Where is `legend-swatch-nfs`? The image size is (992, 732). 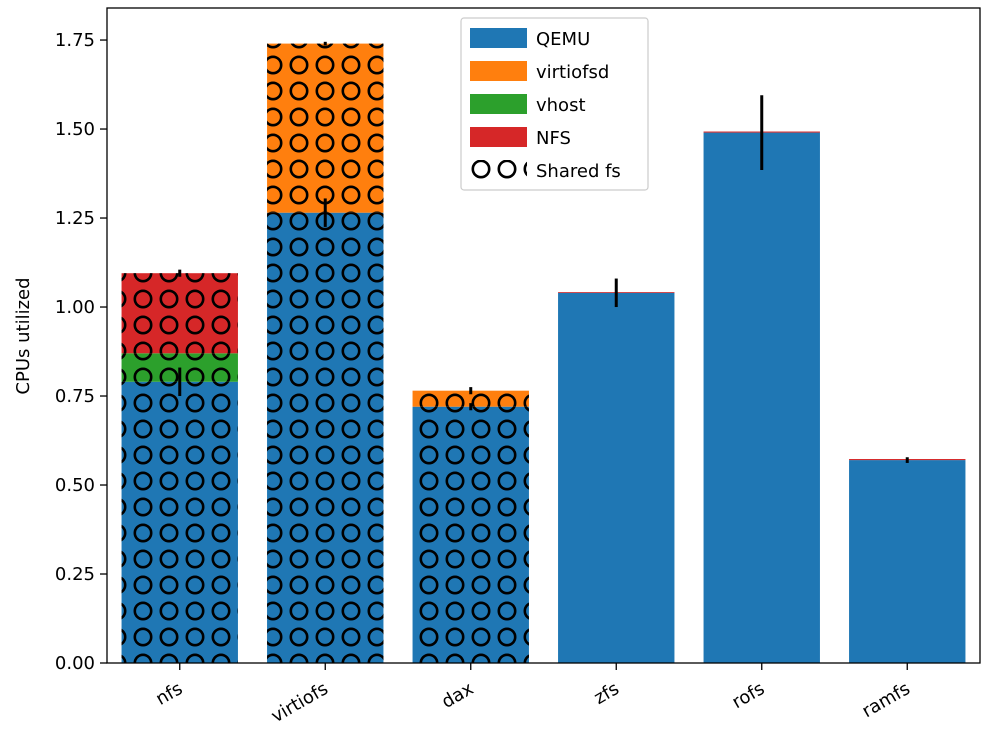 legend-swatch-nfs is located at coordinates (498, 137).